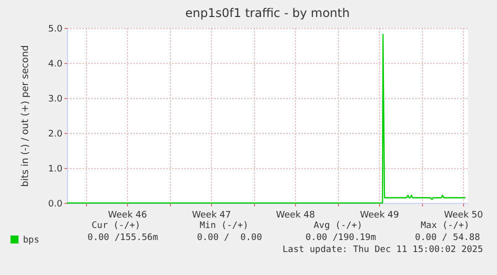  What do you see at coordinates (229, 238) in the screenshot?
I see `text: 0.00 / 0.00` at bounding box center [229, 238].